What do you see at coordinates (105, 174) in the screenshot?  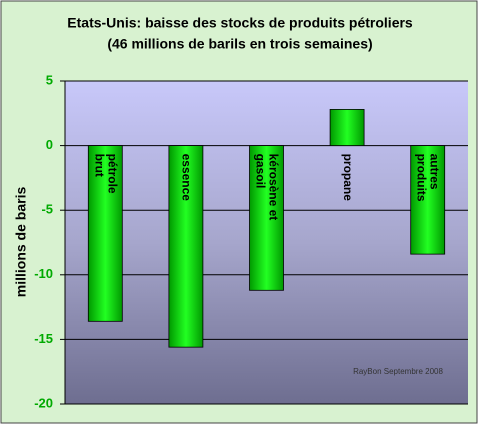 I see `category-label: pétrolebrut` at bounding box center [105, 174].